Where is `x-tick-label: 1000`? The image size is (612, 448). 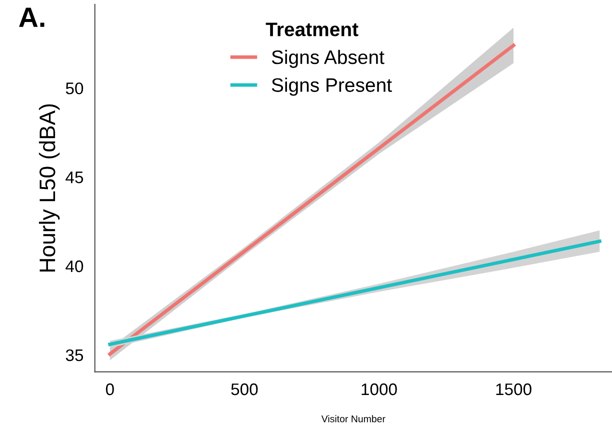 x-tick-label: 1000 is located at coordinates (379, 389).